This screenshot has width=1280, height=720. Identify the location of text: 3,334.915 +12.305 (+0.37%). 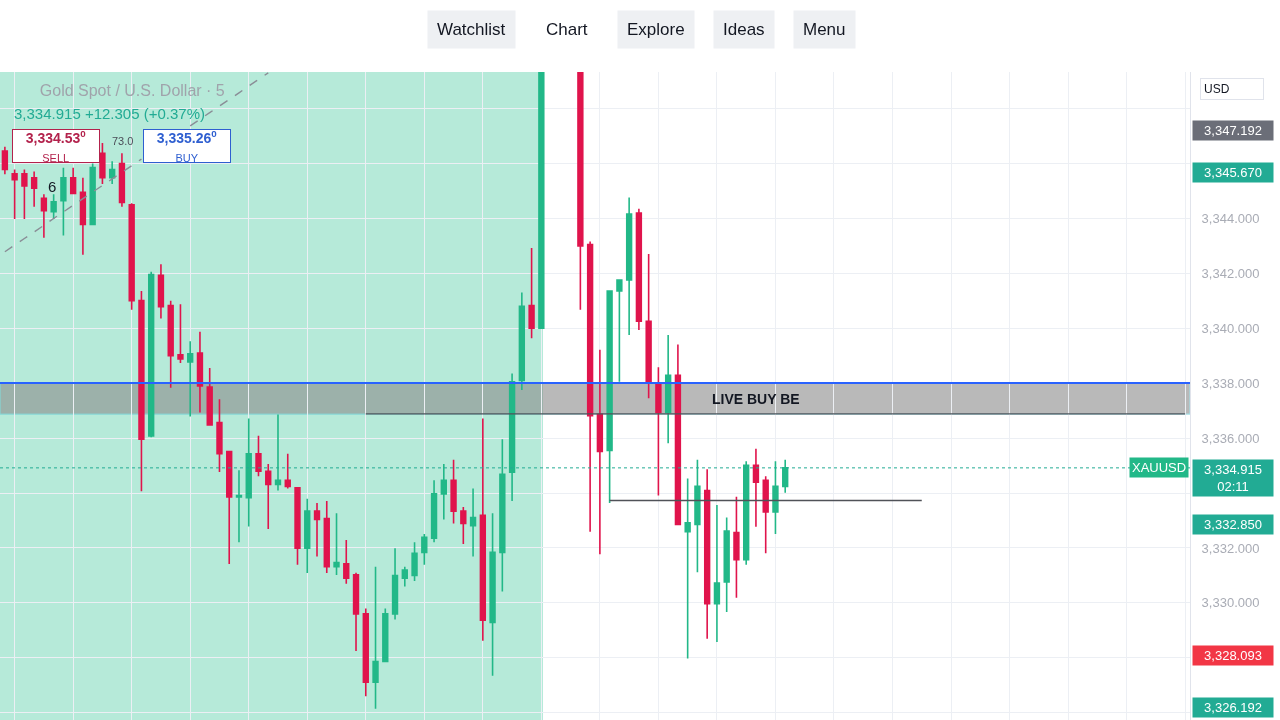
(109, 113).